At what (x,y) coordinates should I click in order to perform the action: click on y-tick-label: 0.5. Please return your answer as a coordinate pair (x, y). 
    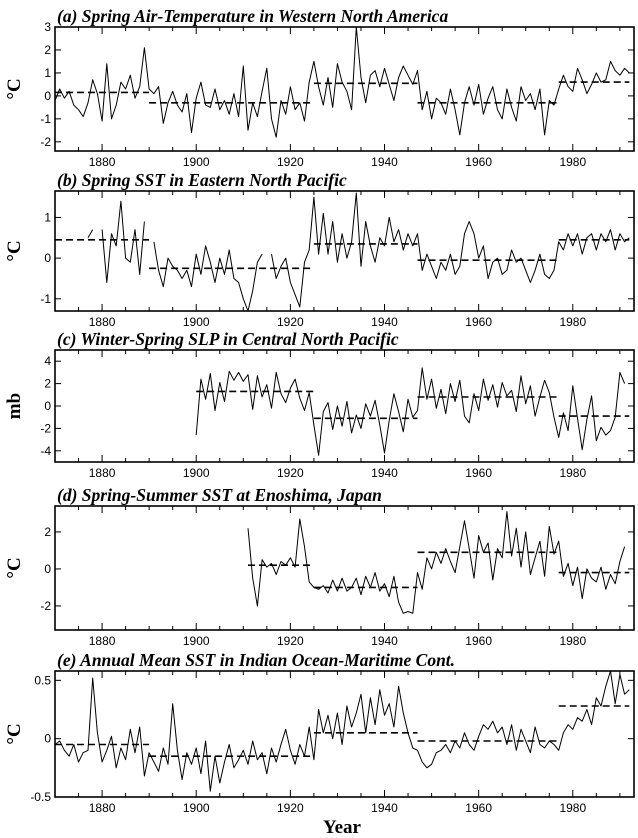
    Looking at the image, I should click on (42, 680).